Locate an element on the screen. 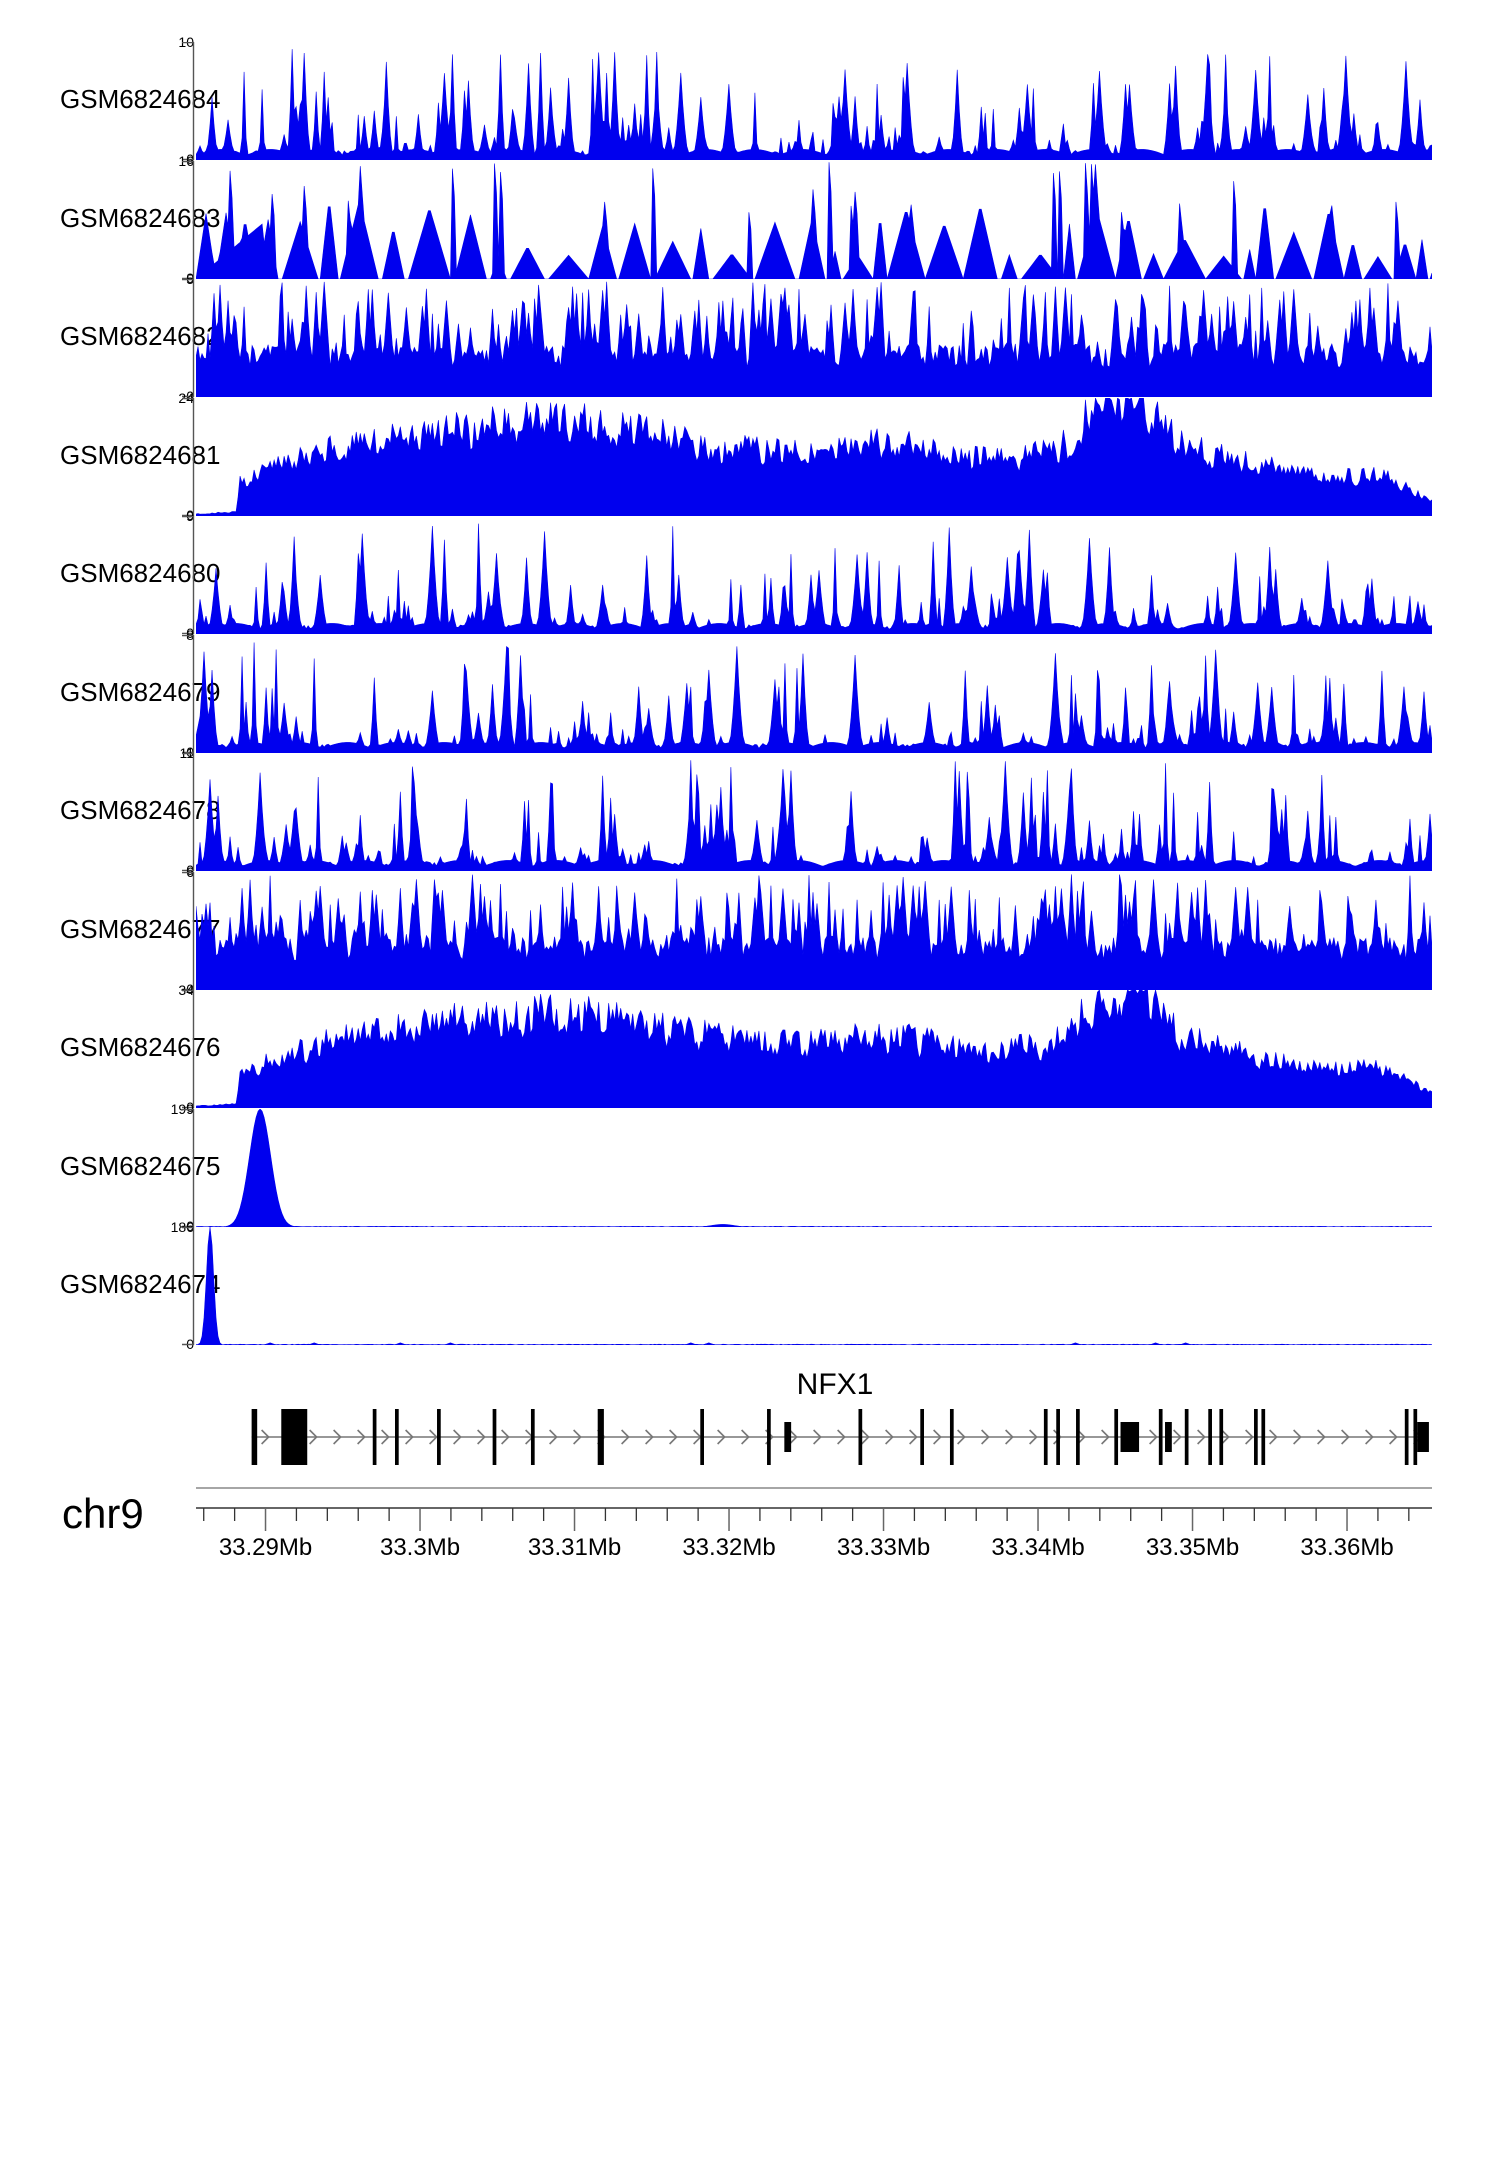 This screenshot has width=1500, height=2170. gene-model-panel: NFX1 is located at coordinates (750, 1428).